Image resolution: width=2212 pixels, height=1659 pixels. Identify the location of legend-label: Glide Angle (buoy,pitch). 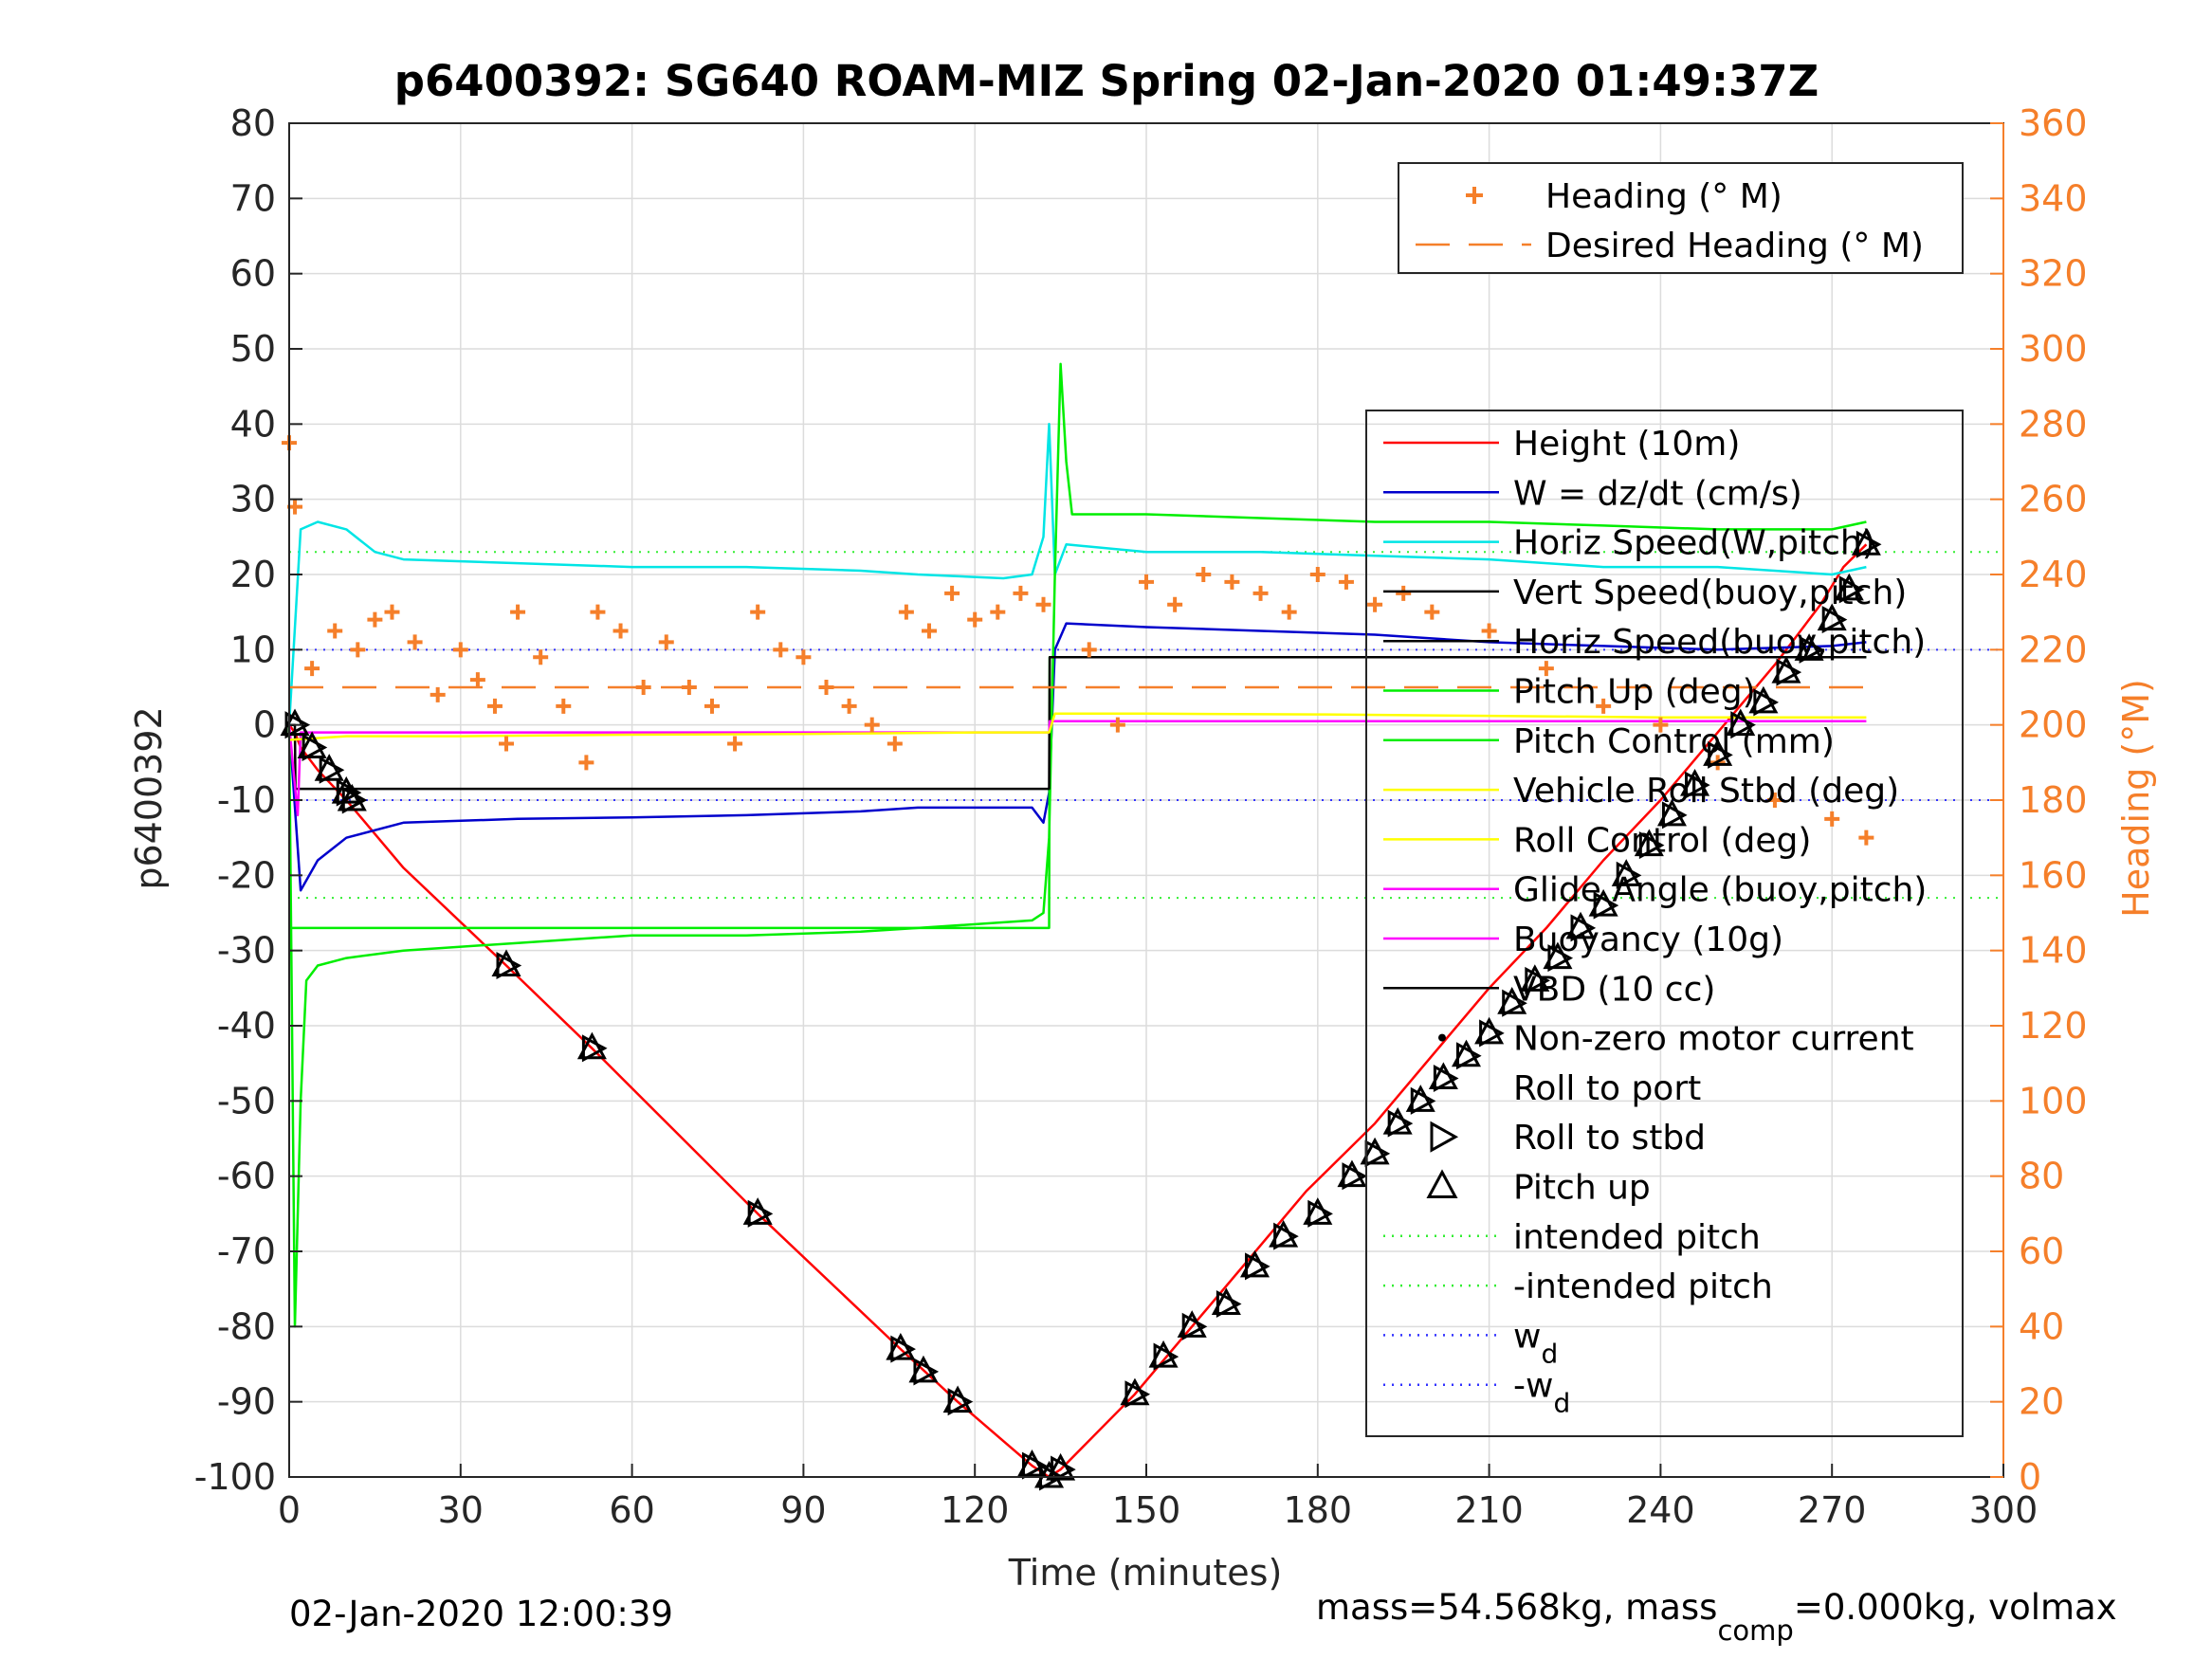
(1720, 890).